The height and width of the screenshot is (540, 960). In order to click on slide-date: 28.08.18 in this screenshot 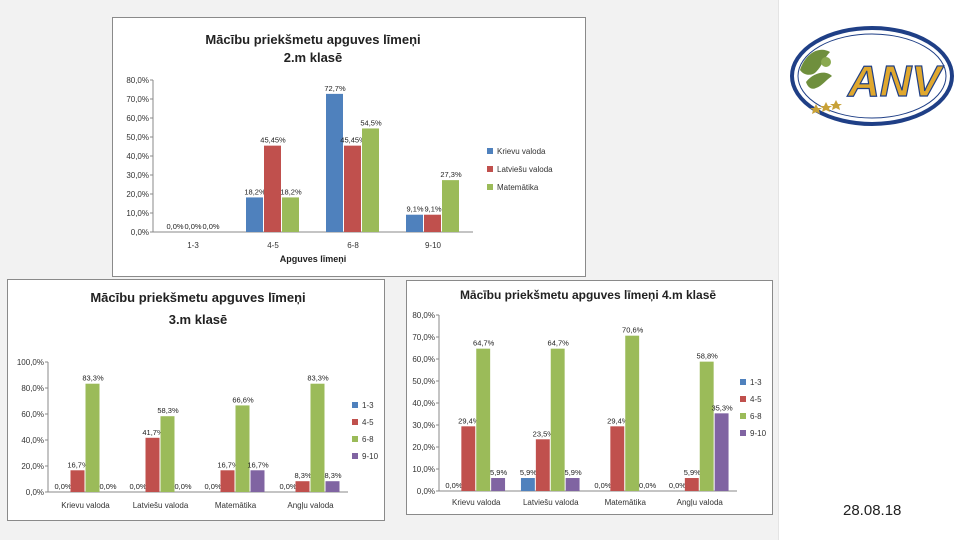, I will do `click(872, 510)`.